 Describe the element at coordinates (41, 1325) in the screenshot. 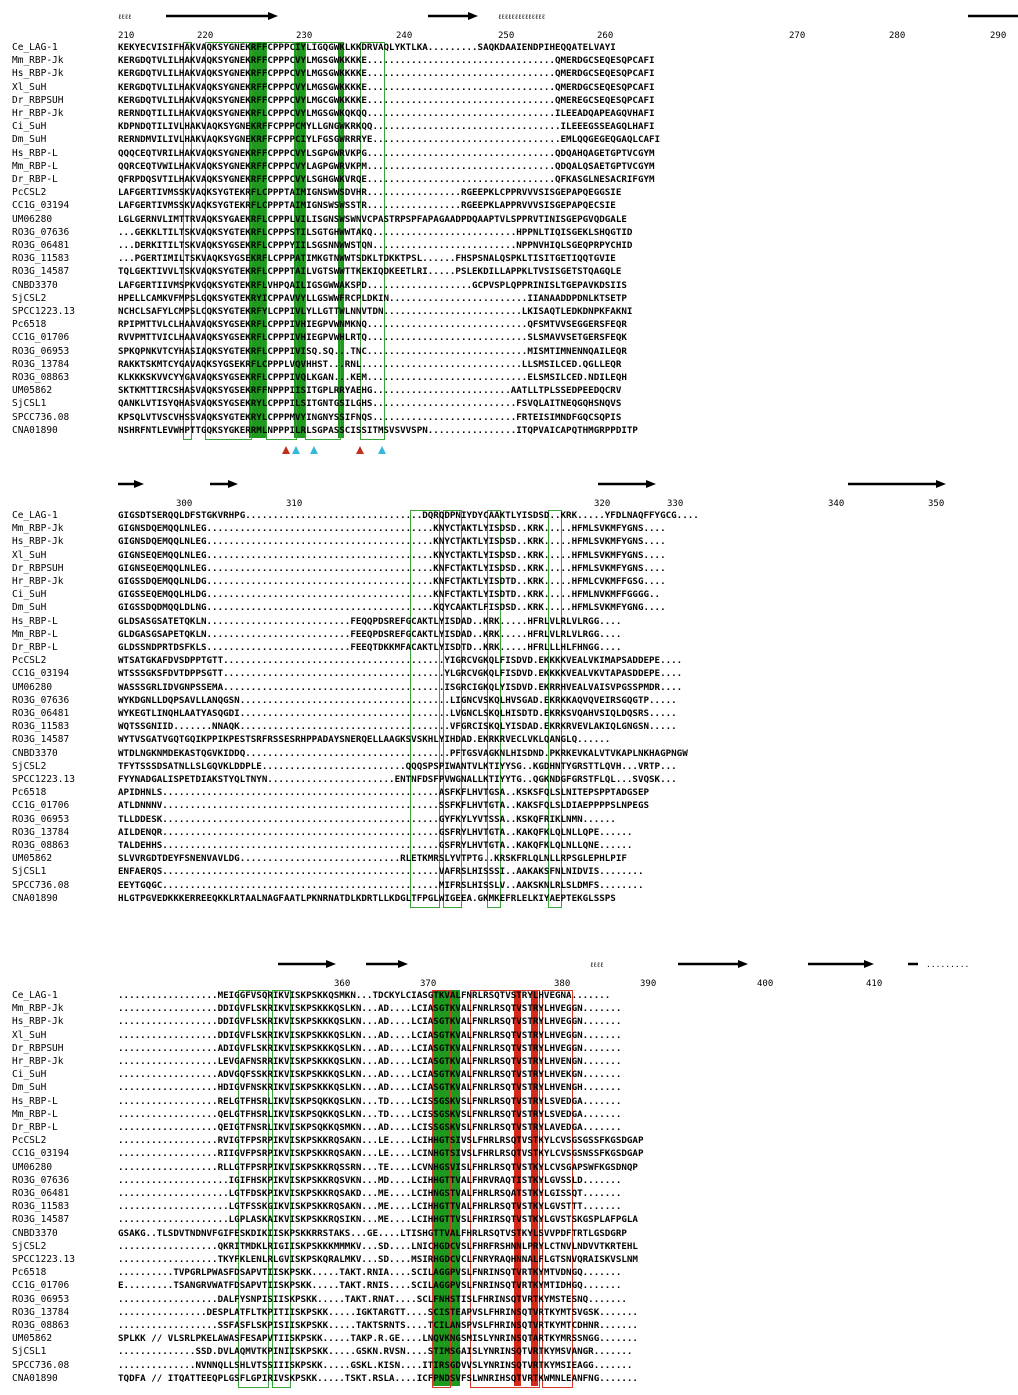

I see `sequence-name: RO3G_08863` at that location.